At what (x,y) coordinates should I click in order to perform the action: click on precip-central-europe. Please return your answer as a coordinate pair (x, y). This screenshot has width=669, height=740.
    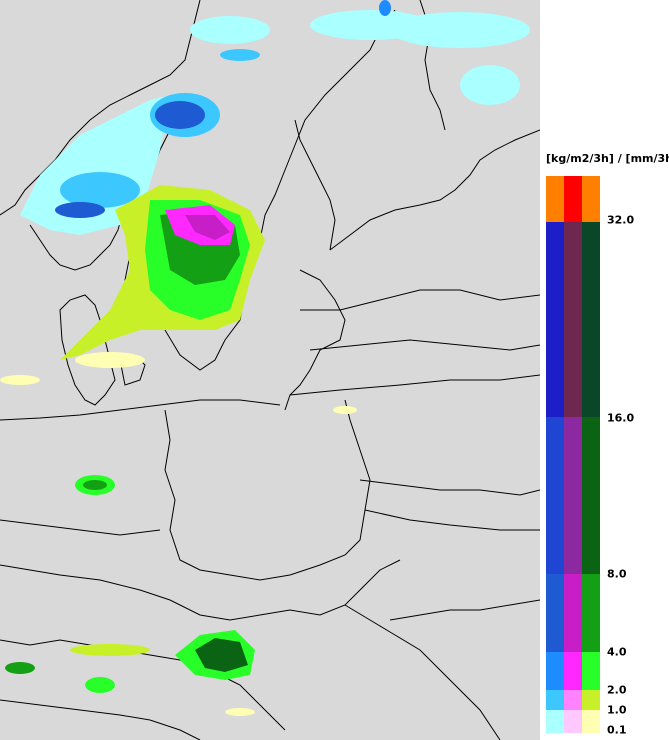
    Looking at the image, I should click on (216, 450).